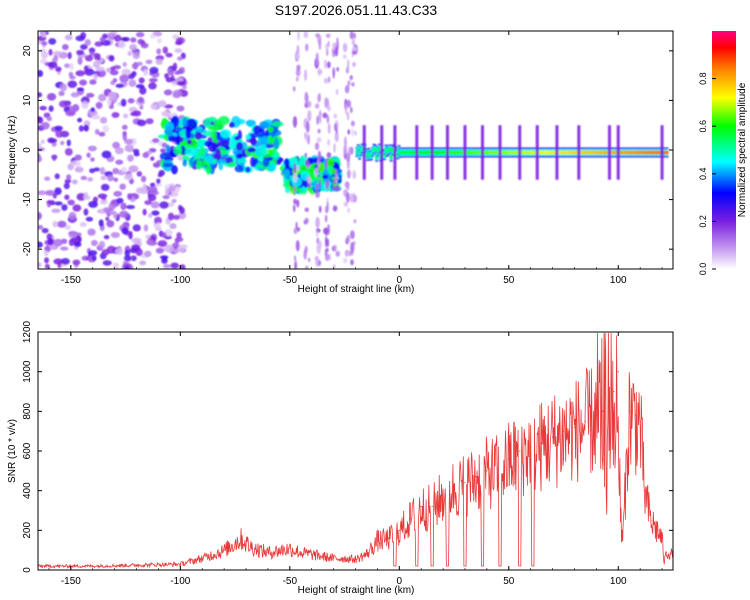 Image resolution: width=750 pixels, height=600 pixels. What do you see at coordinates (356, 289) in the screenshot?
I see `heatmap-x-axis-label: Height of straight line (km)` at bounding box center [356, 289].